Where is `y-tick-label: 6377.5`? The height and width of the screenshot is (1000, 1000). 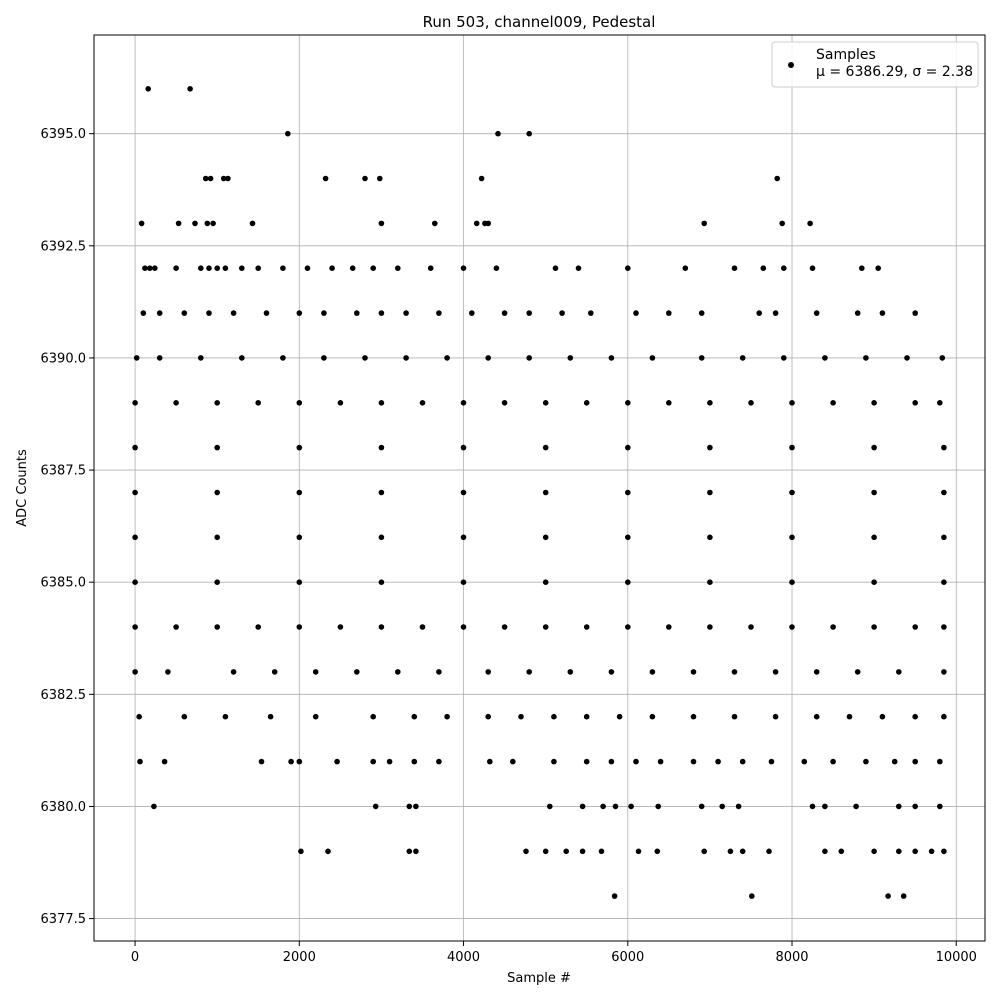 y-tick-label: 6377.5 is located at coordinates (64, 919).